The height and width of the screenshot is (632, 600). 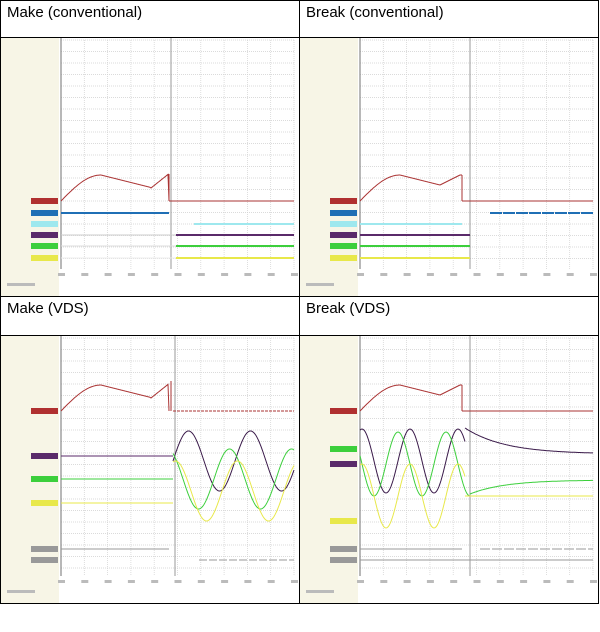 I want to click on header-text: Make (VDS), so click(x=48, y=308).